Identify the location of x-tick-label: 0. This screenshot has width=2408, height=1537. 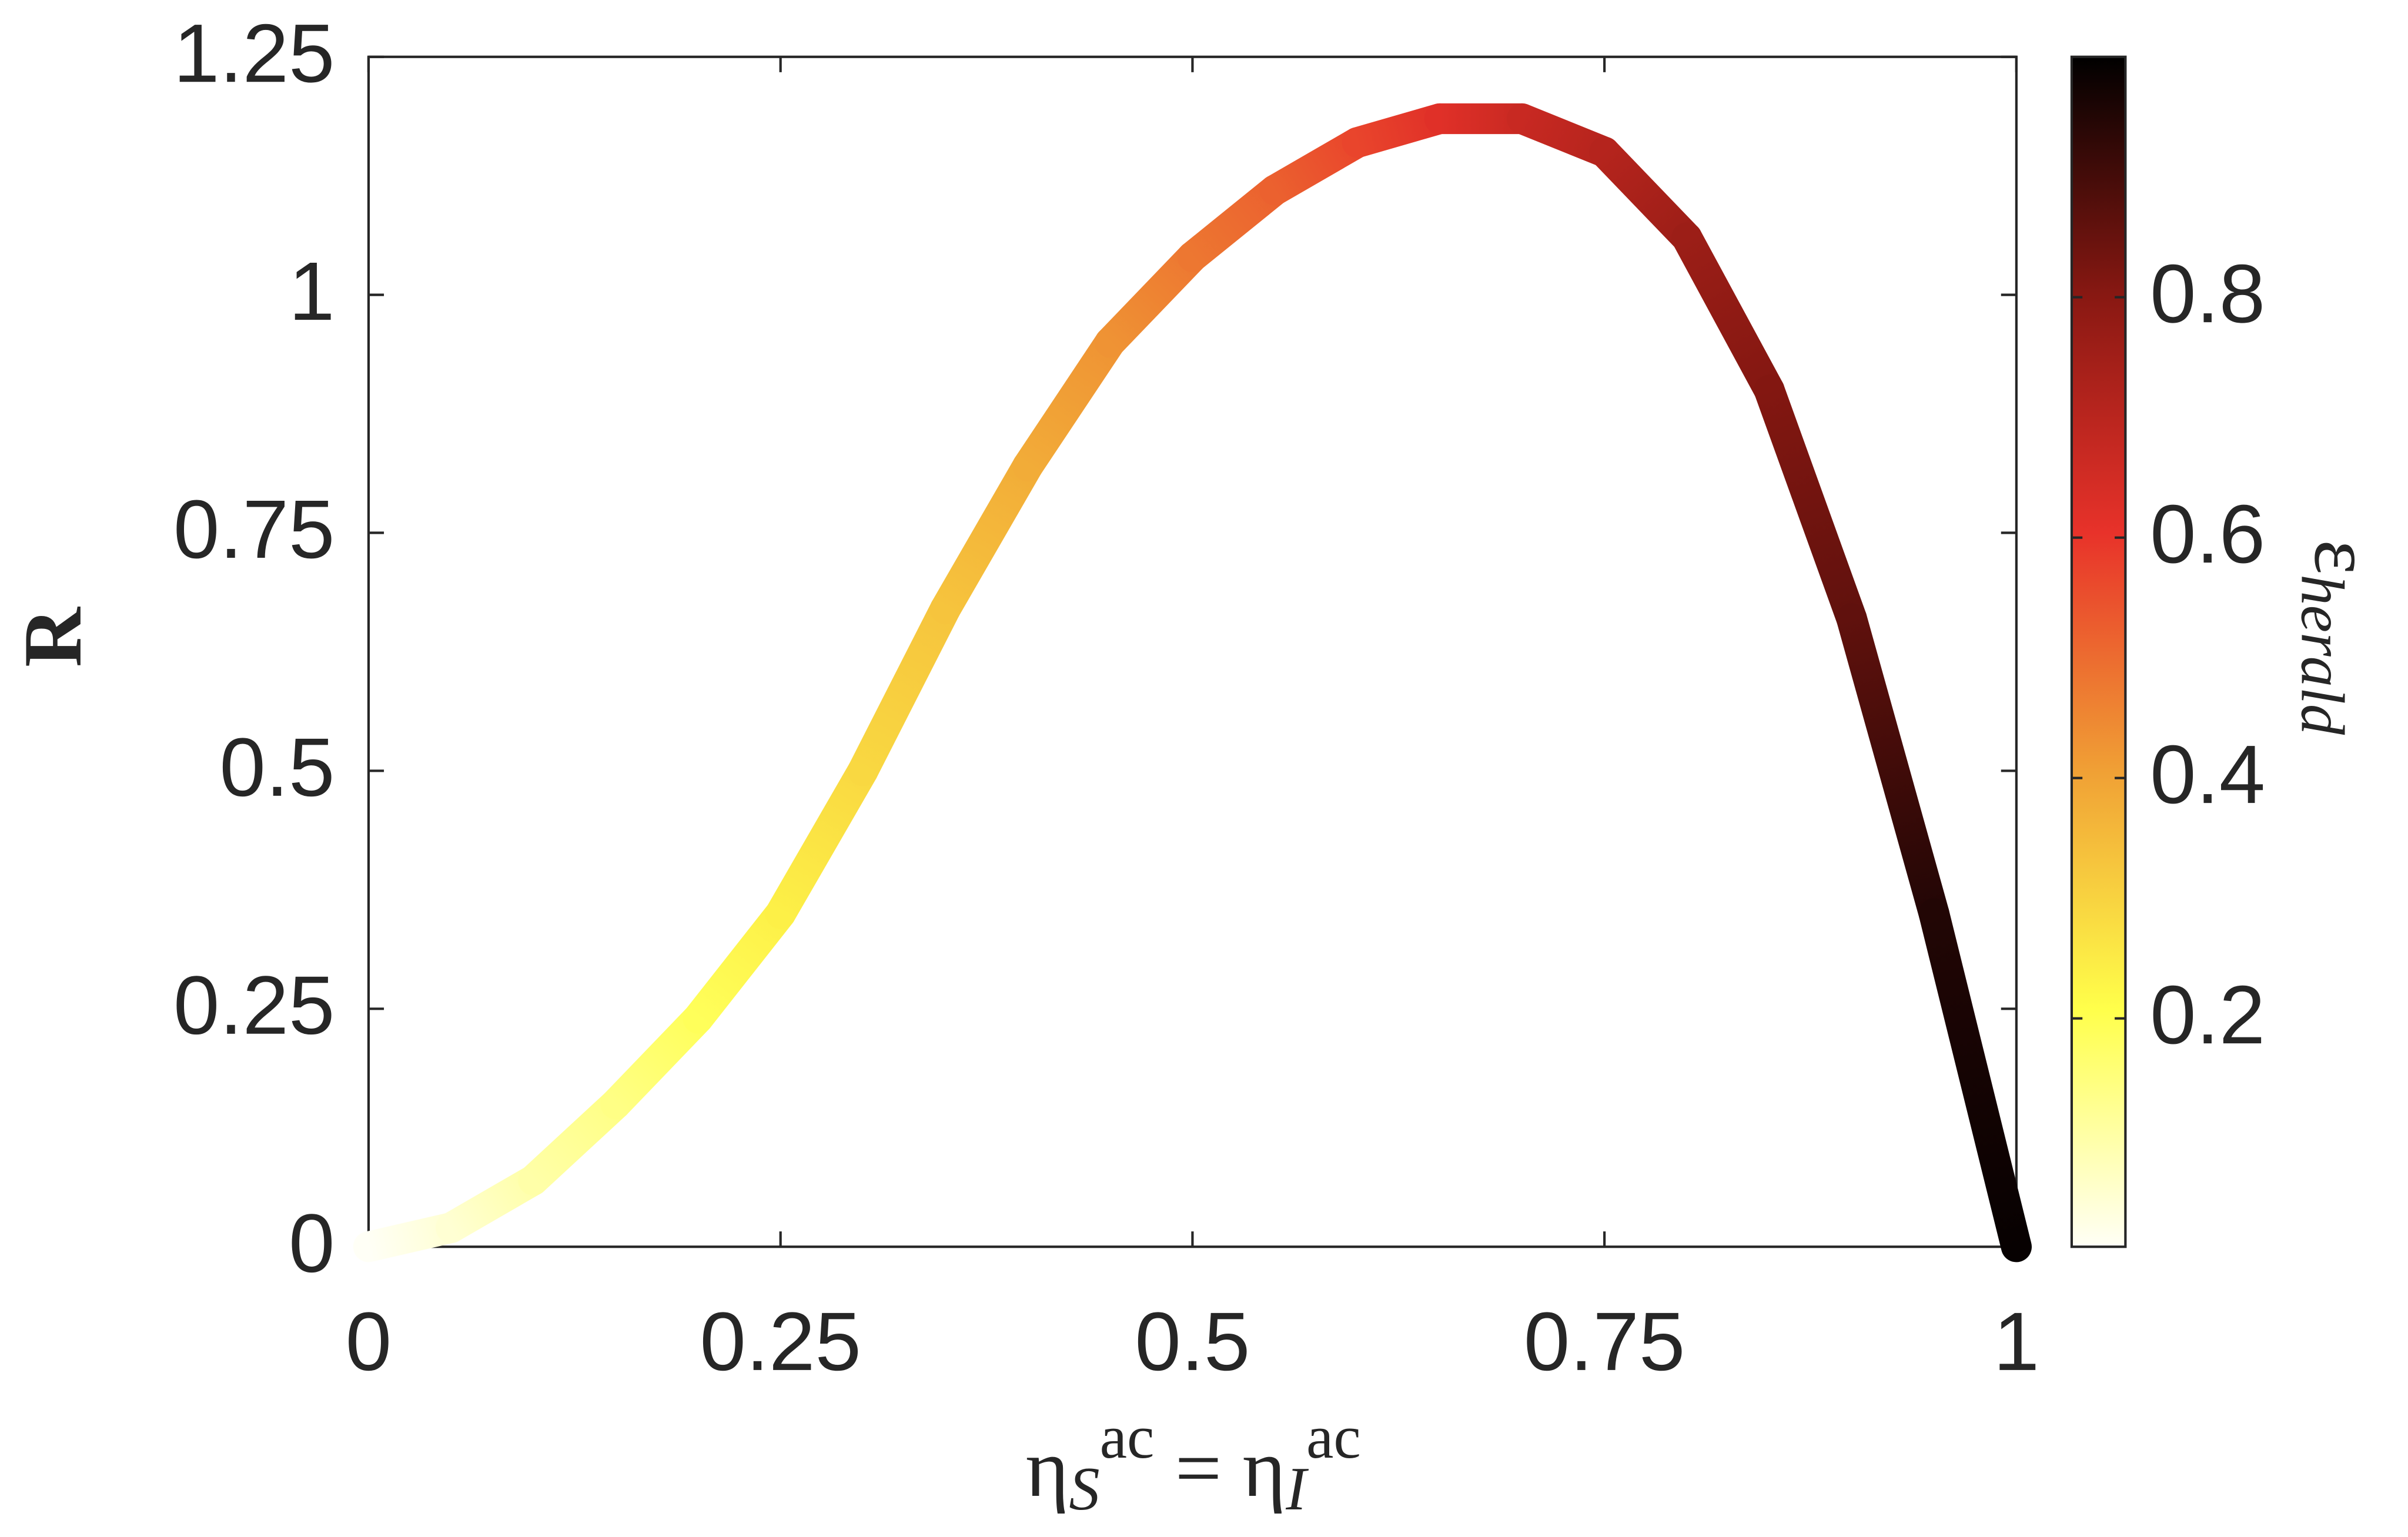
(369, 1341).